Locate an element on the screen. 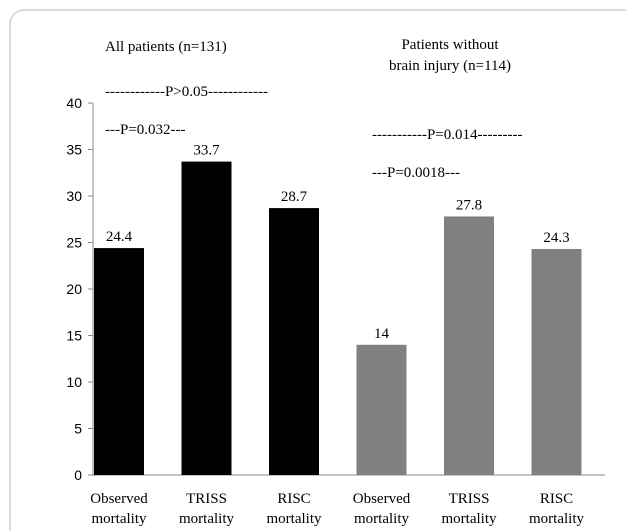 The width and height of the screenshot is (626, 531). y-tick-label: 35 is located at coordinates (74, 150).